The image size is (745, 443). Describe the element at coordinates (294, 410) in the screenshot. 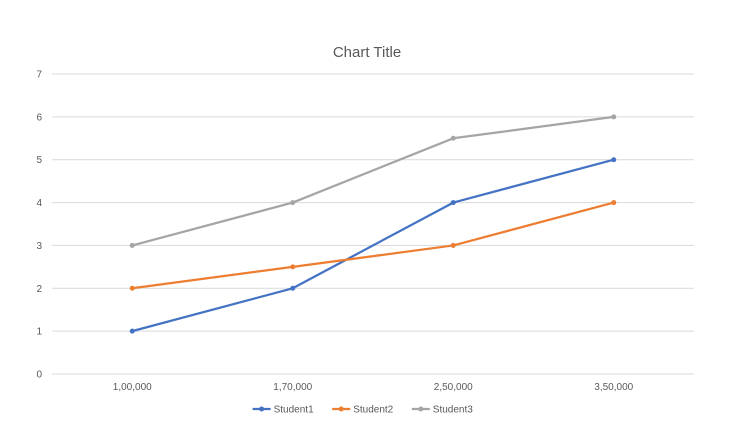

I see `legend-label: Student1` at that location.